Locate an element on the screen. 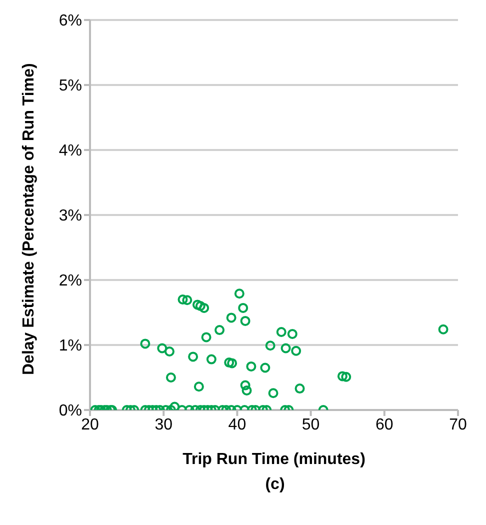 The width and height of the screenshot is (486, 525). x-axis-title: Trip Run Time (minutes) is located at coordinates (274, 459).